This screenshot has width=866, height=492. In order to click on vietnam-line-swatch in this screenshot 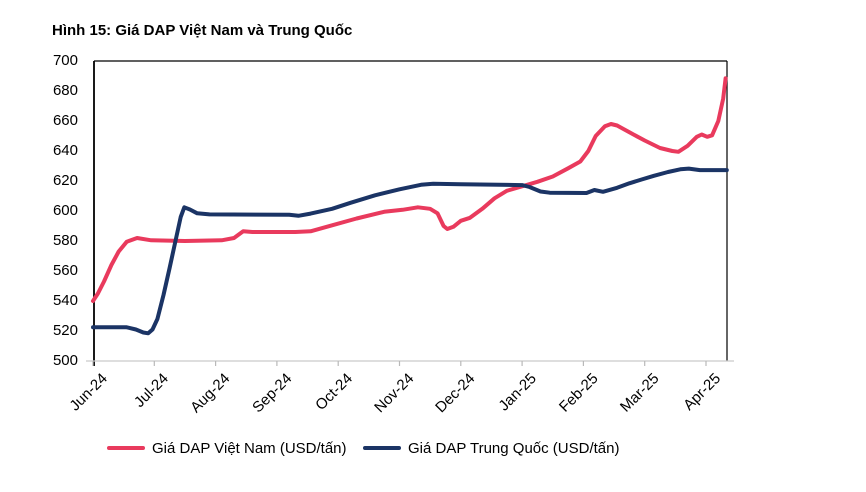, I will do `click(126, 448)`.